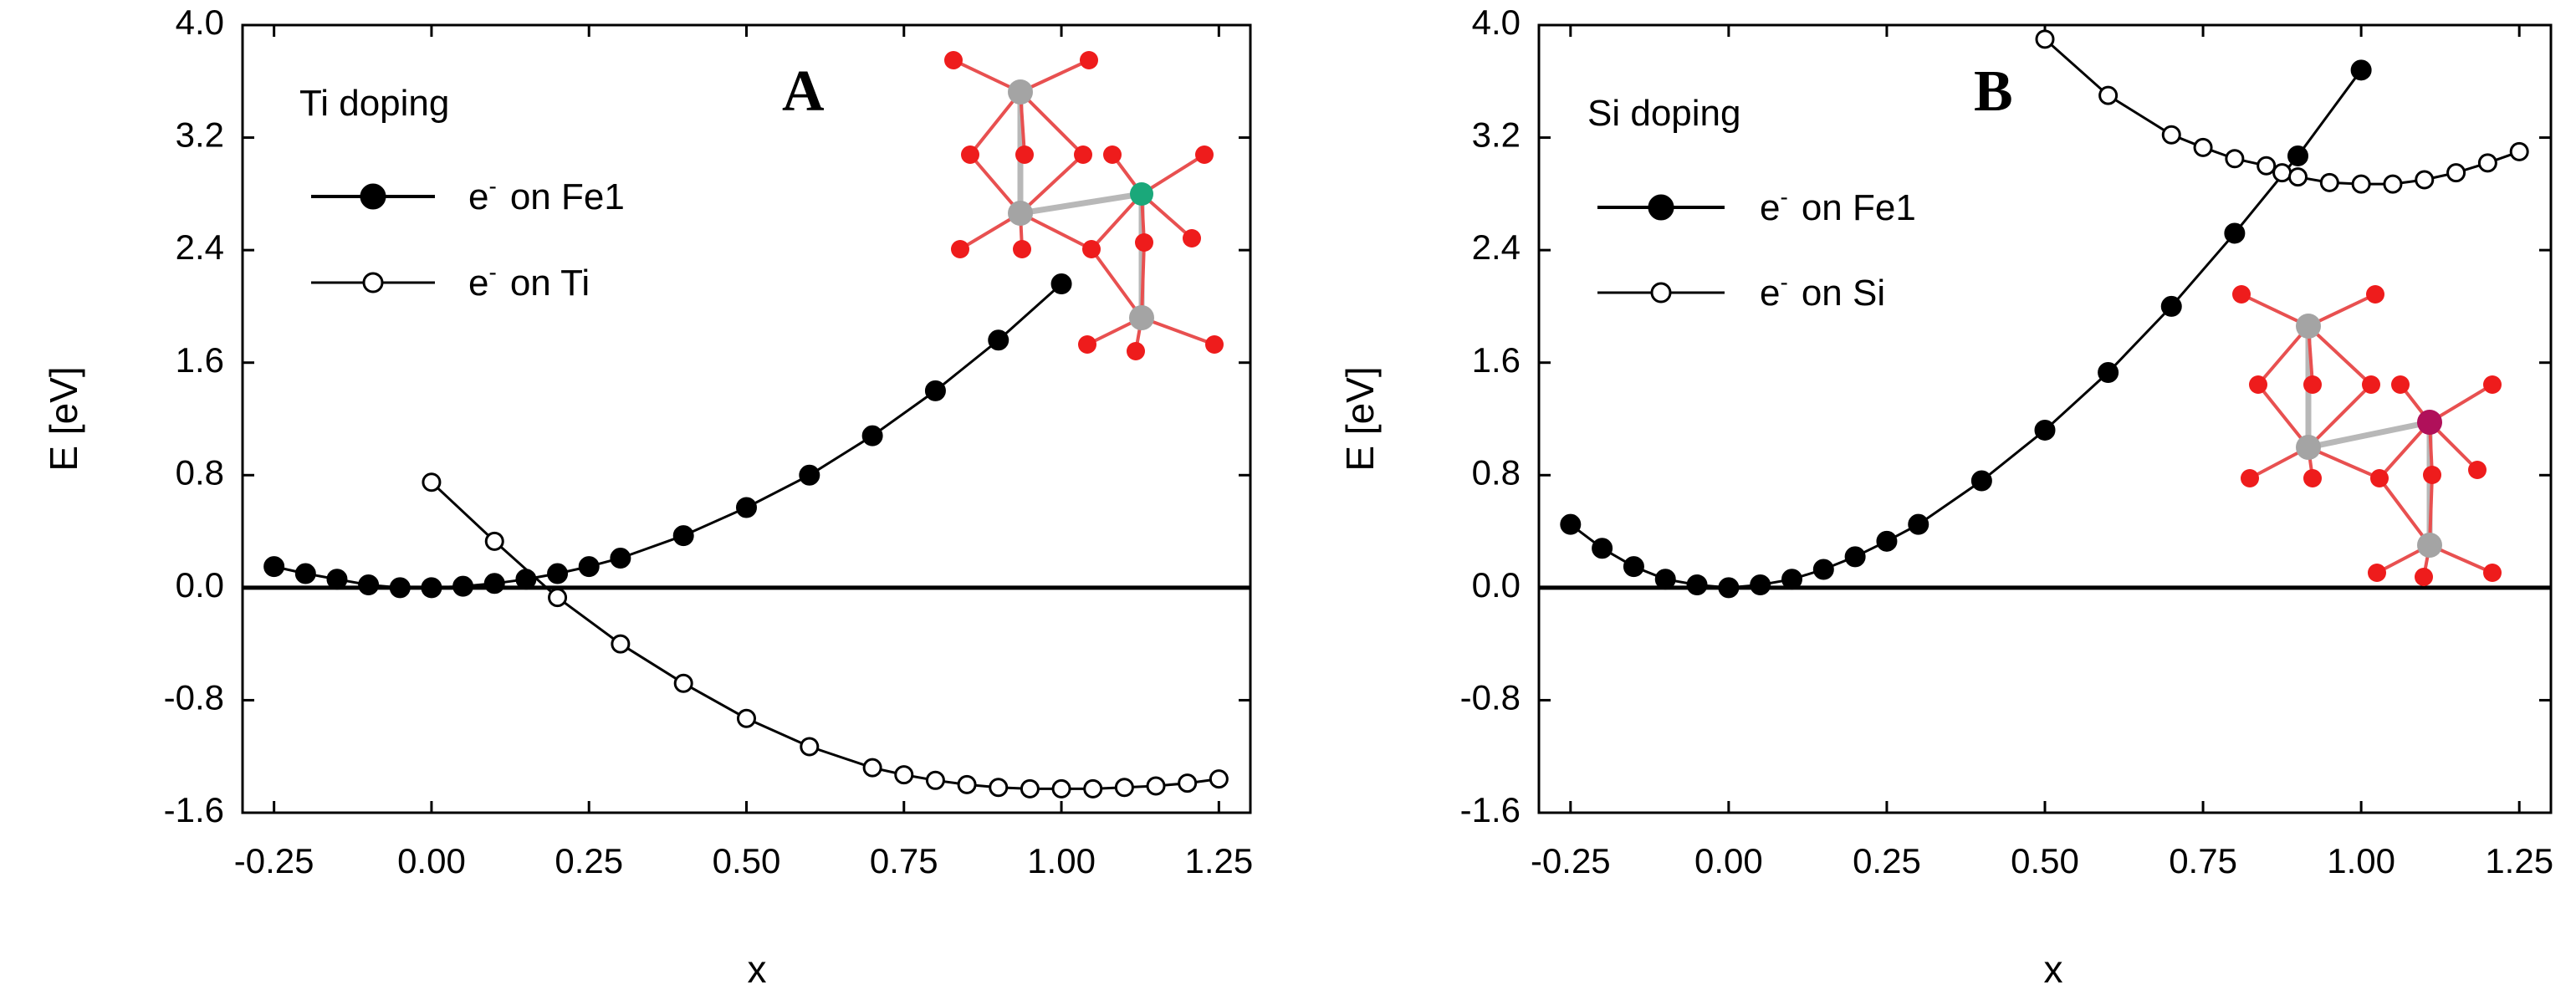 This screenshot has height=995, width=2576. What do you see at coordinates (450, 282) in the screenshot?
I see `legend-item-ti: e-on Ti` at bounding box center [450, 282].